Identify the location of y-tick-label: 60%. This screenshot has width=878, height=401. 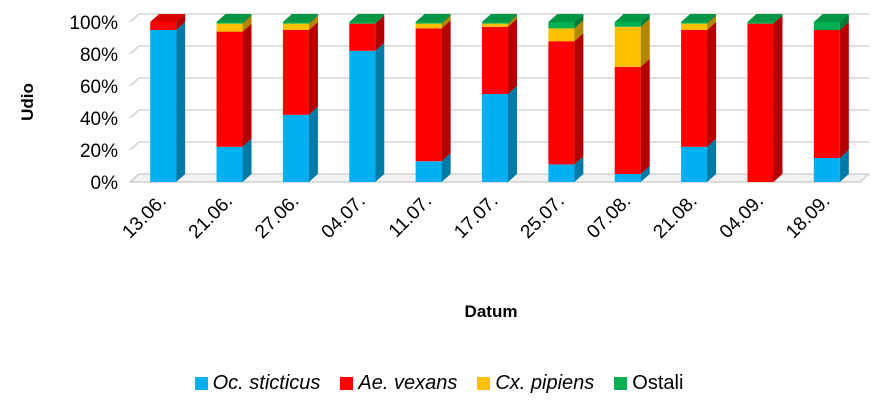
(99, 87).